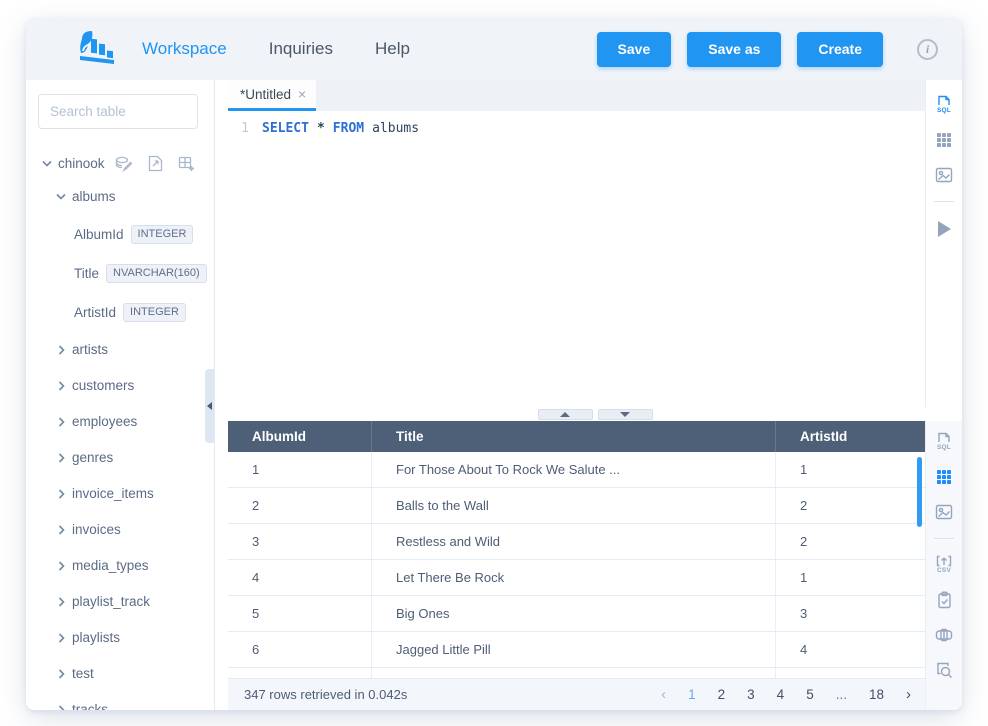 The image size is (988, 726). What do you see at coordinates (927, 49) in the screenshot?
I see `info-icon: i` at bounding box center [927, 49].